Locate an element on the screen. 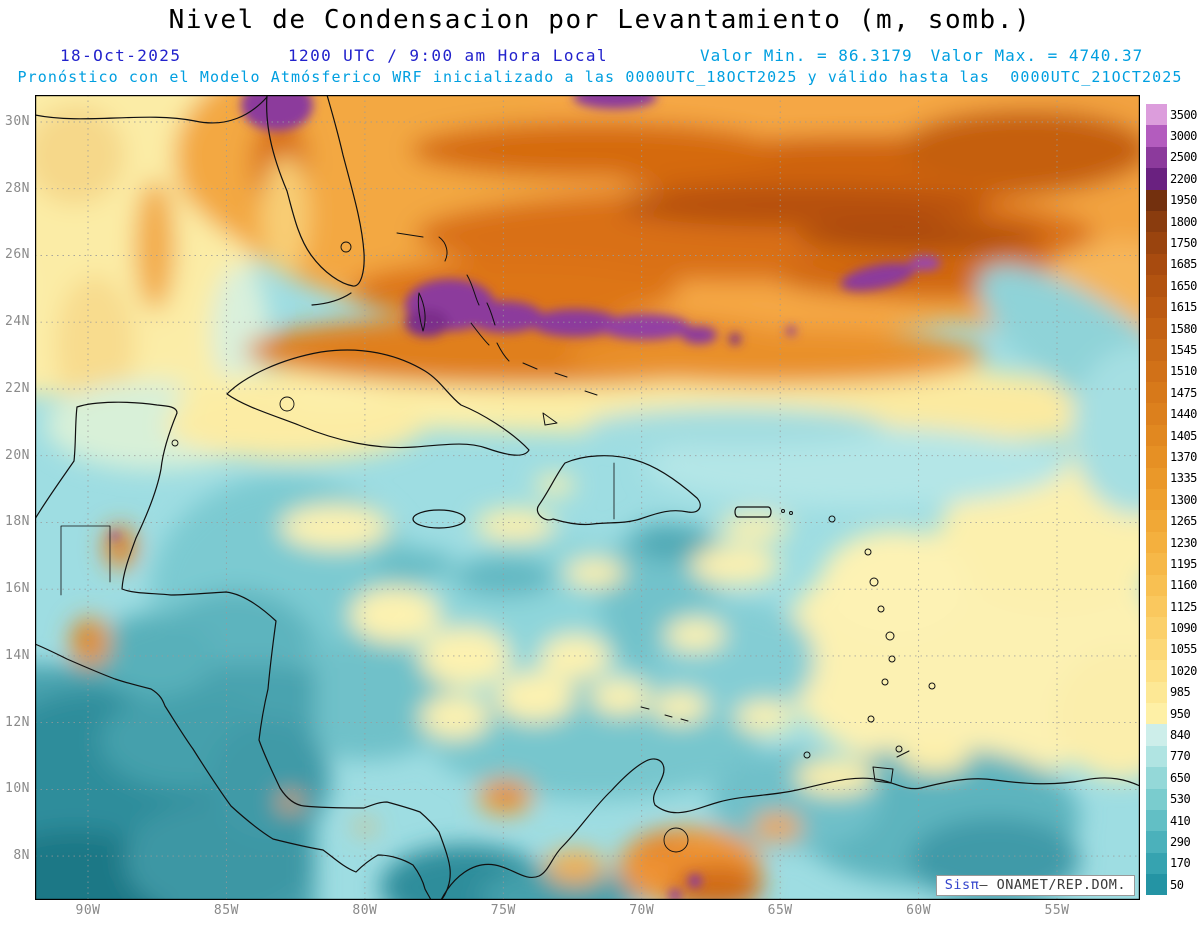 This screenshot has height=927, width=1200. colorbar-entry-1230: 1230 is located at coordinates (1171, 542).